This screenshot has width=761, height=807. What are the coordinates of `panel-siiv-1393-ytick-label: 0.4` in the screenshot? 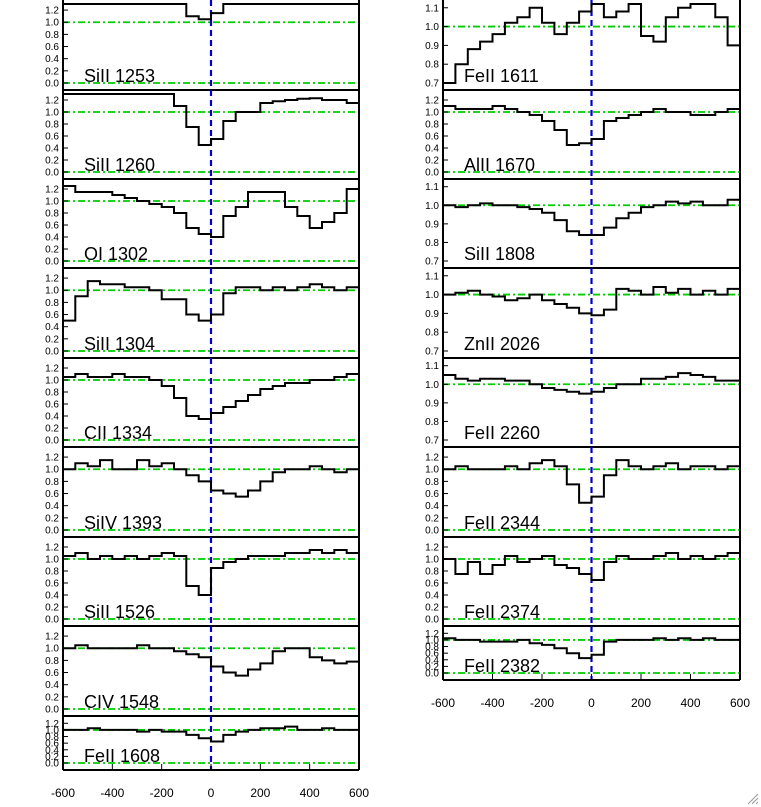 It's located at (52, 506).